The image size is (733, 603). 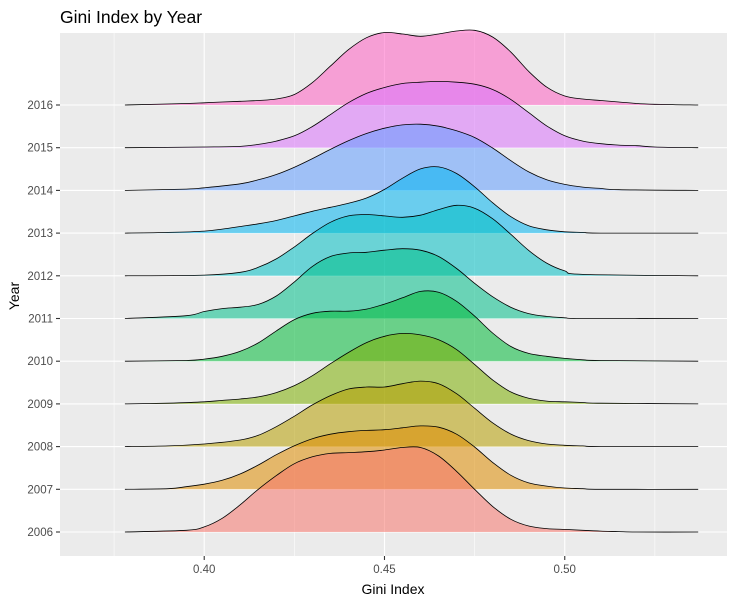 I want to click on x-axis-title: Gini Index, so click(x=392, y=589).